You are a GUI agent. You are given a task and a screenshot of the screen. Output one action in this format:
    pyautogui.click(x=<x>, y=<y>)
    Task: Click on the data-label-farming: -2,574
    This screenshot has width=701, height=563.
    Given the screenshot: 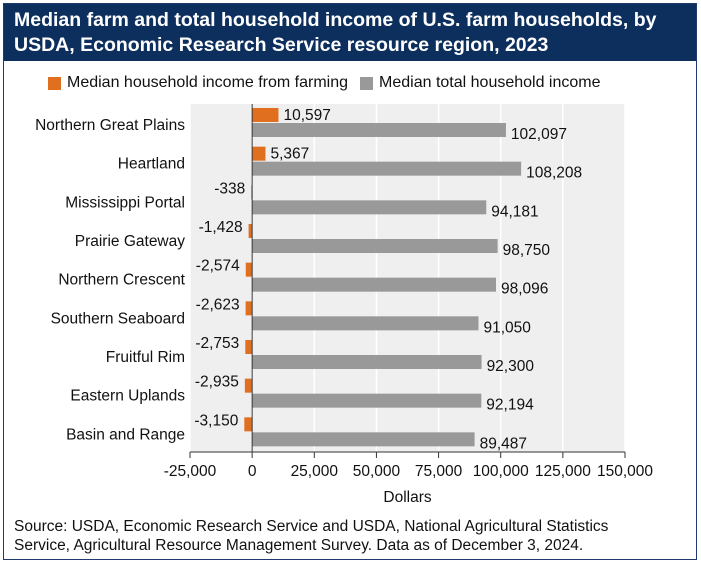 What is the action you would take?
    pyautogui.click(x=218, y=266)
    